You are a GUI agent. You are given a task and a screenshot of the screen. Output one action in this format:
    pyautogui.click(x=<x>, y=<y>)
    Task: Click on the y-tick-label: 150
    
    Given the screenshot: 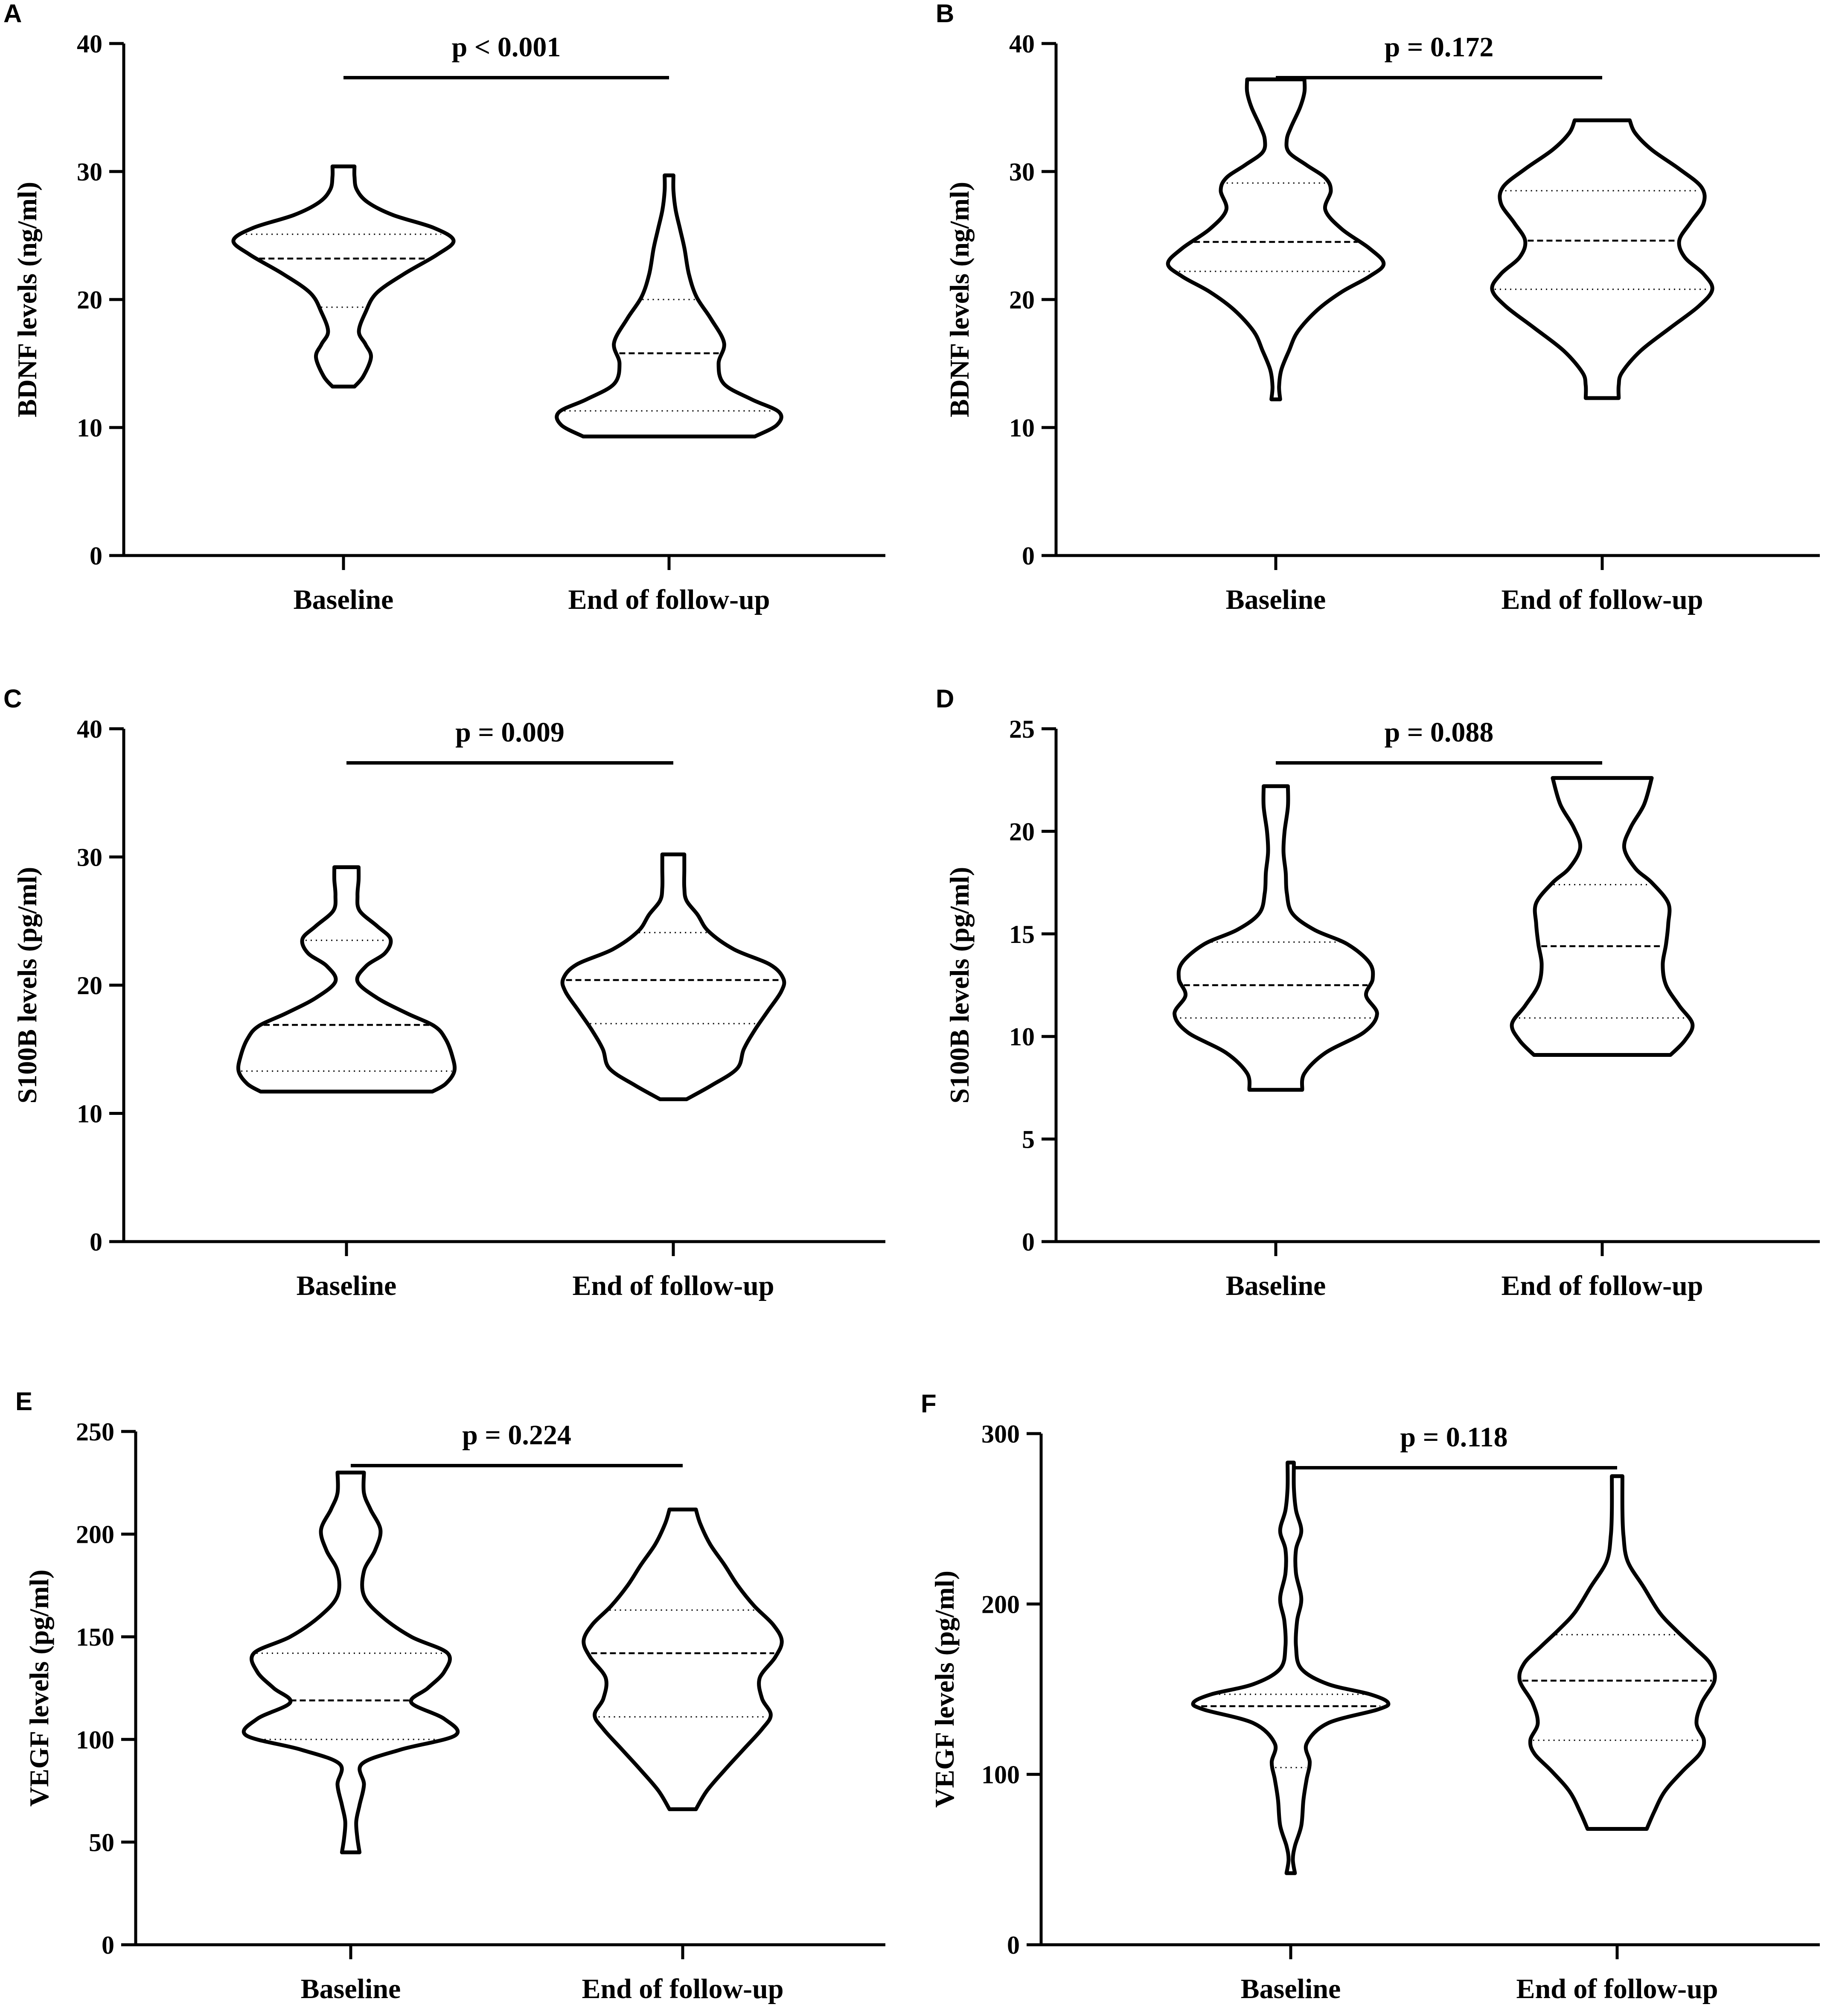 What is the action you would take?
    pyautogui.click(x=95, y=1637)
    